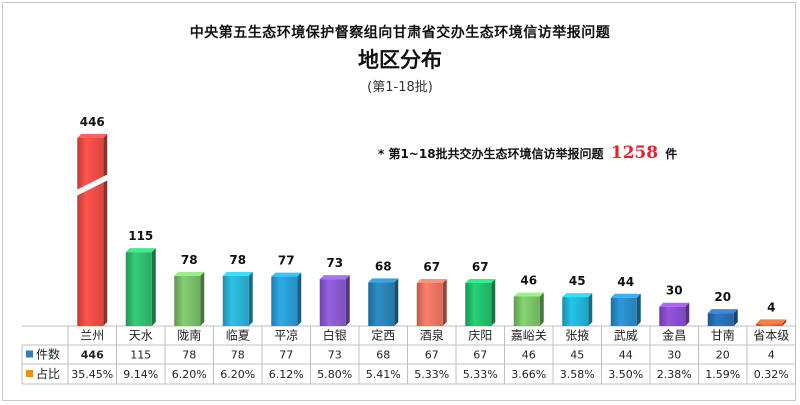 Image resolution: width=800 pixels, height=405 pixels. What do you see at coordinates (528, 280) in the screenshot?
I see `value-label-9: 46` at bounding box center [528, 280].